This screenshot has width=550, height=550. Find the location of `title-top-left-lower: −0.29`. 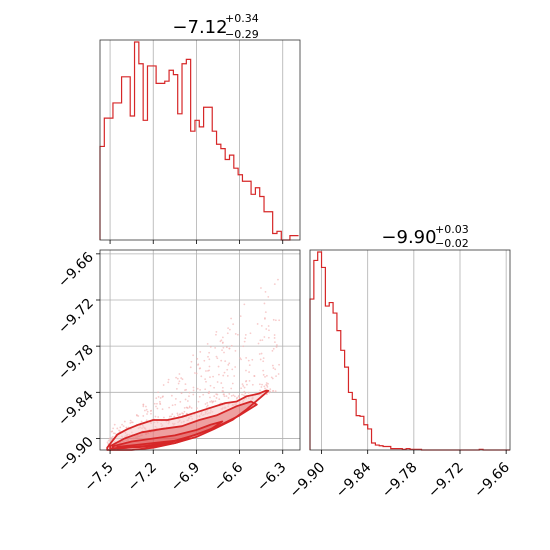

title-top-left-lower: −0.29 is located at coordinates (242, 34).